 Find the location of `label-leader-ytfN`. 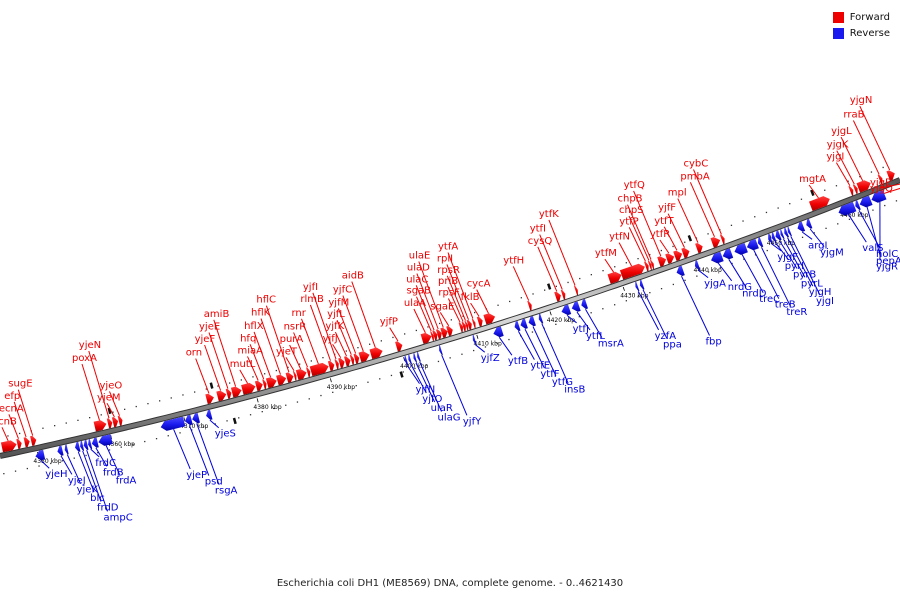

label-leader-ytfN is located at coordinates (625, 254).